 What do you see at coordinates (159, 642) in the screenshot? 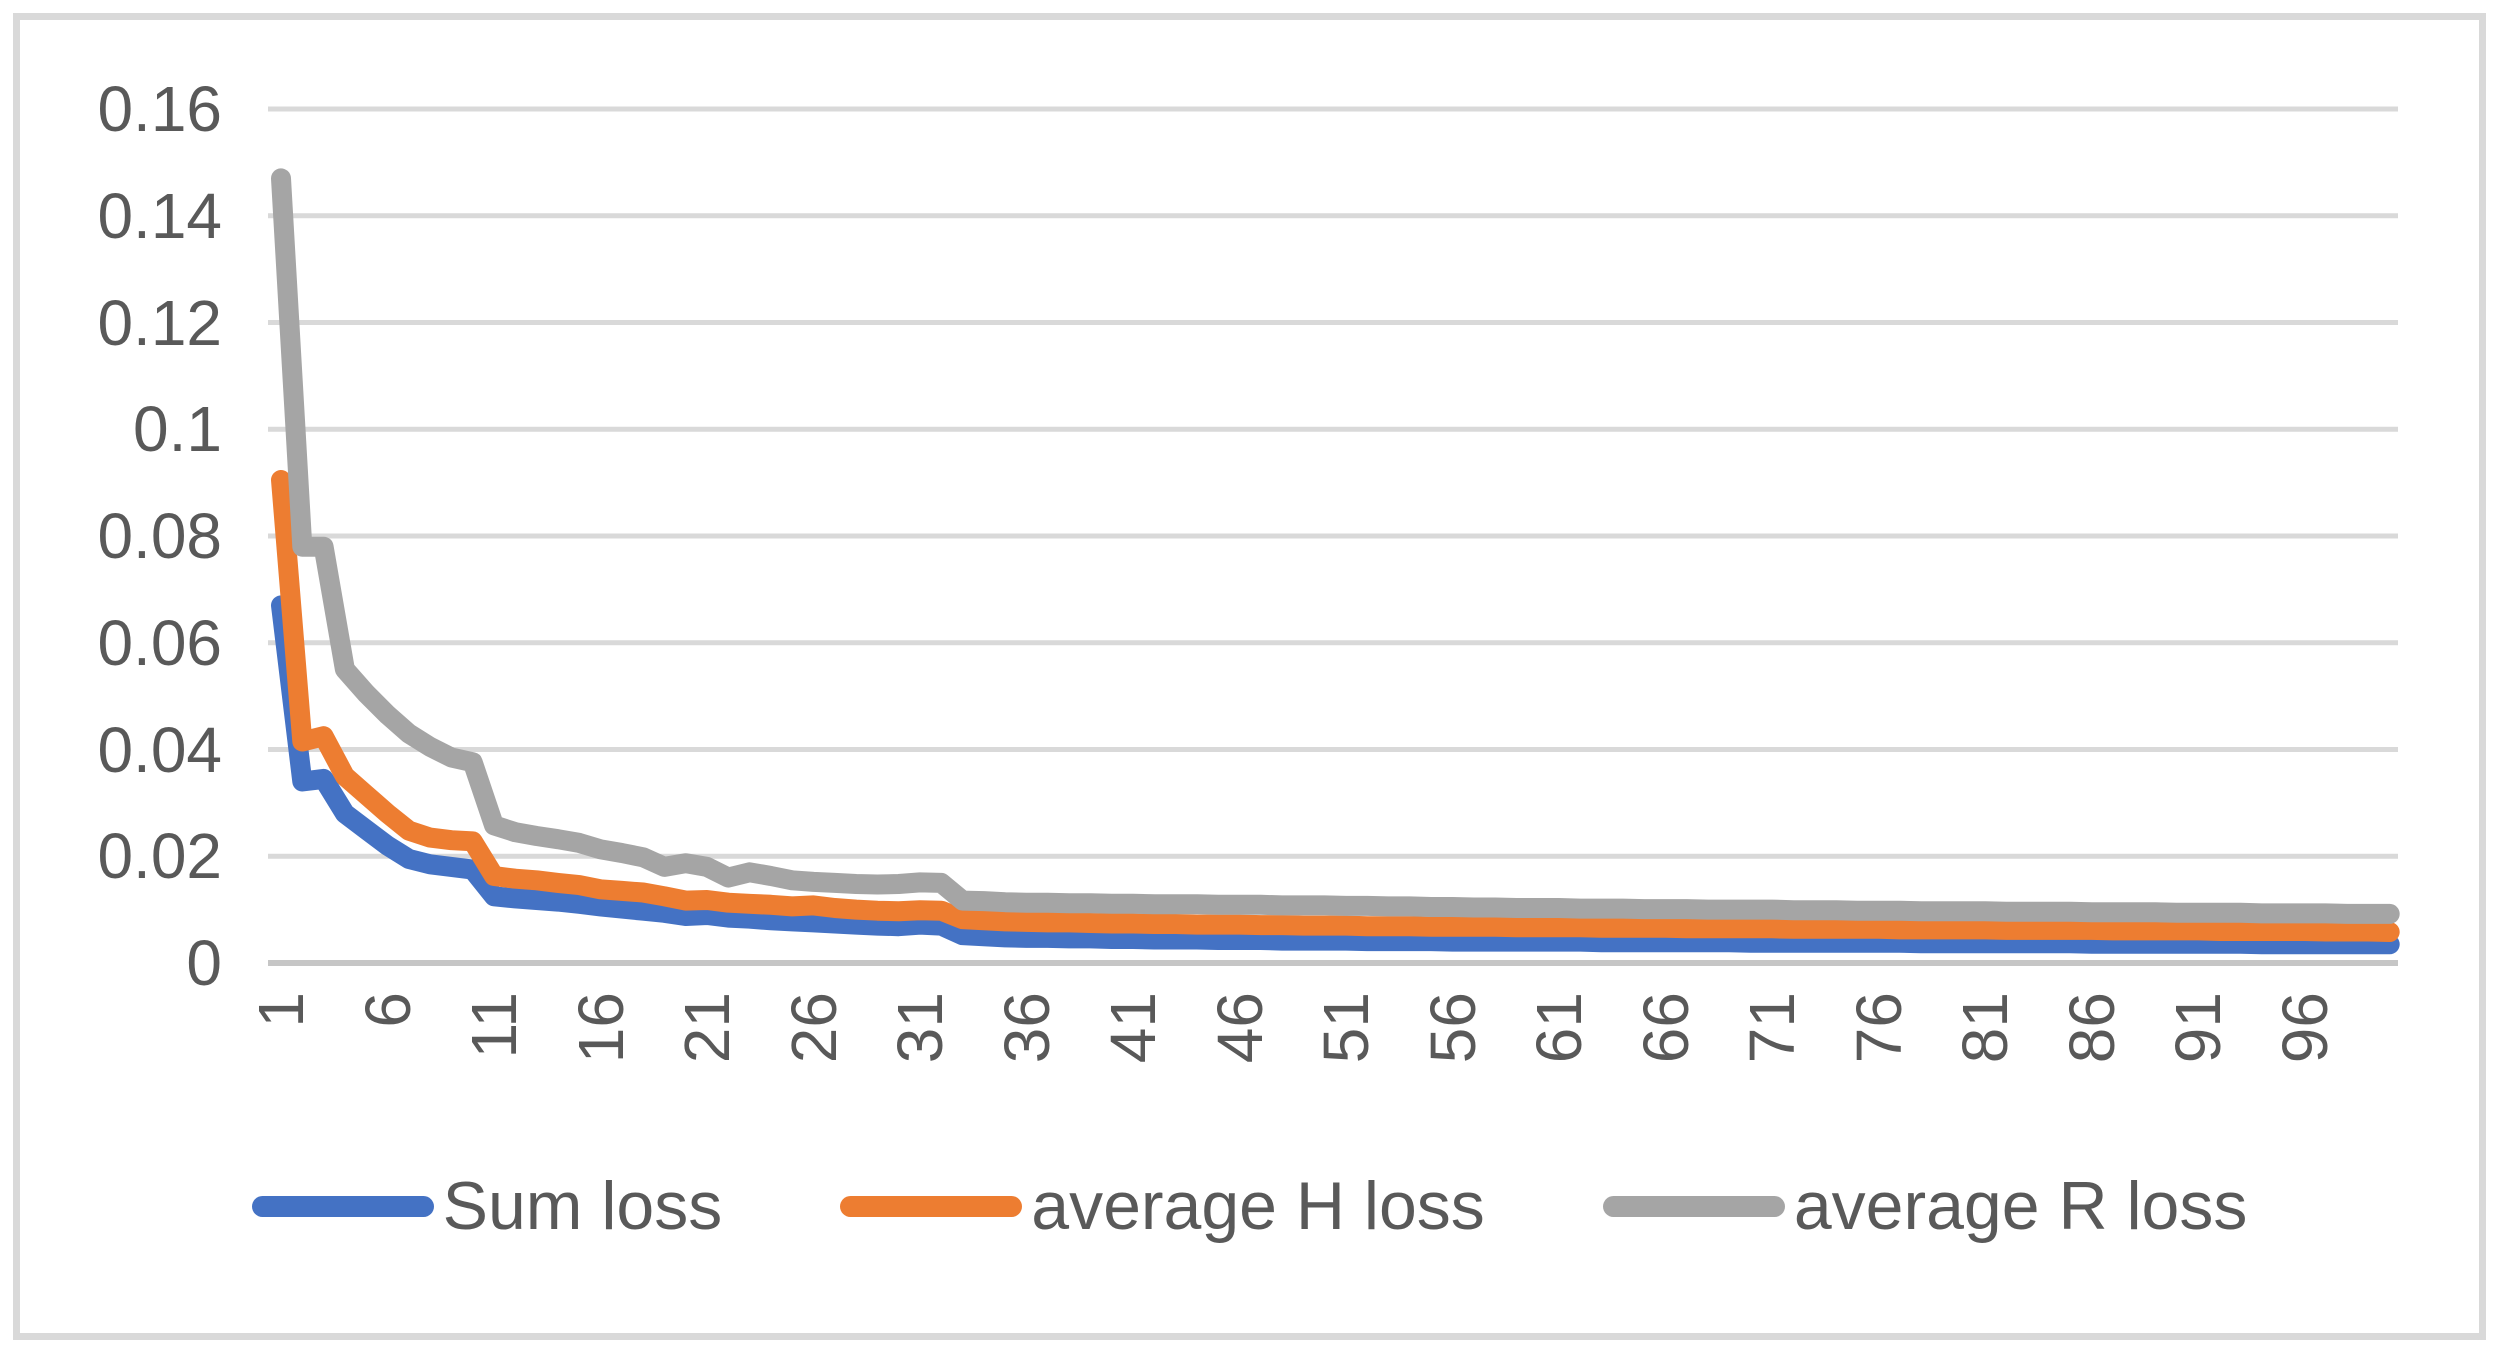
I see `y-axis-tick-label: 0.06` at bounding box center [159, 642].